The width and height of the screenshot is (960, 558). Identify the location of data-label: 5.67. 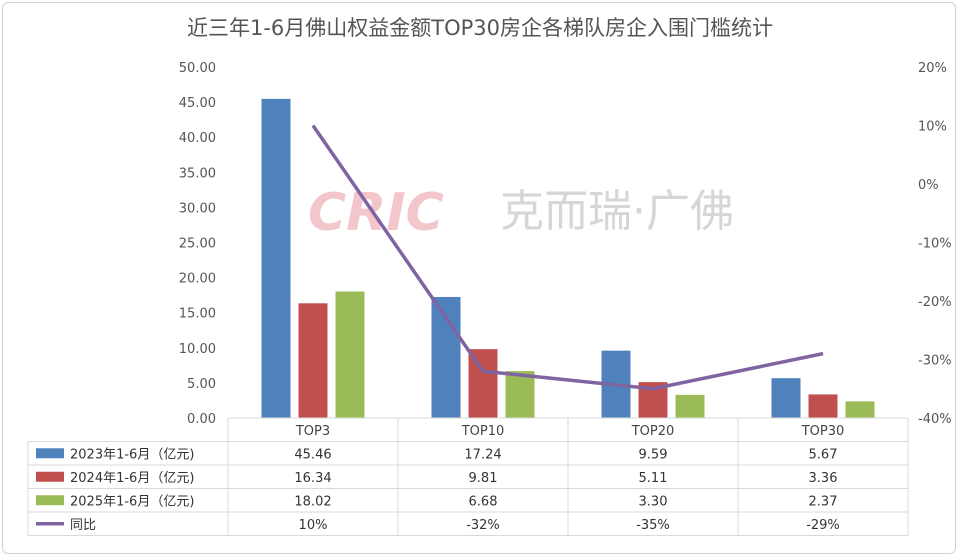
(823, 454).